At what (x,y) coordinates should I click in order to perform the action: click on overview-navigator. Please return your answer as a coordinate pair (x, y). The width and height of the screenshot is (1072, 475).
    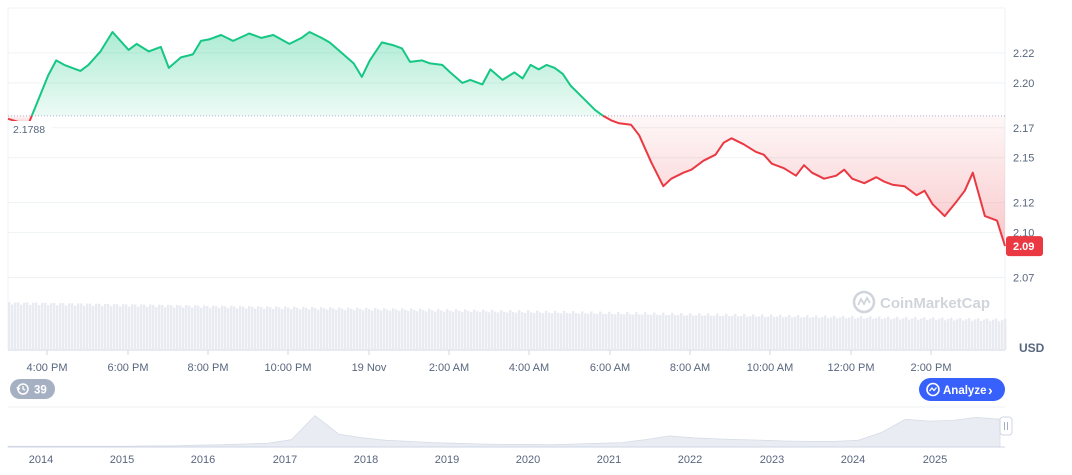
    Looking at the image, I should click on (510, 427).